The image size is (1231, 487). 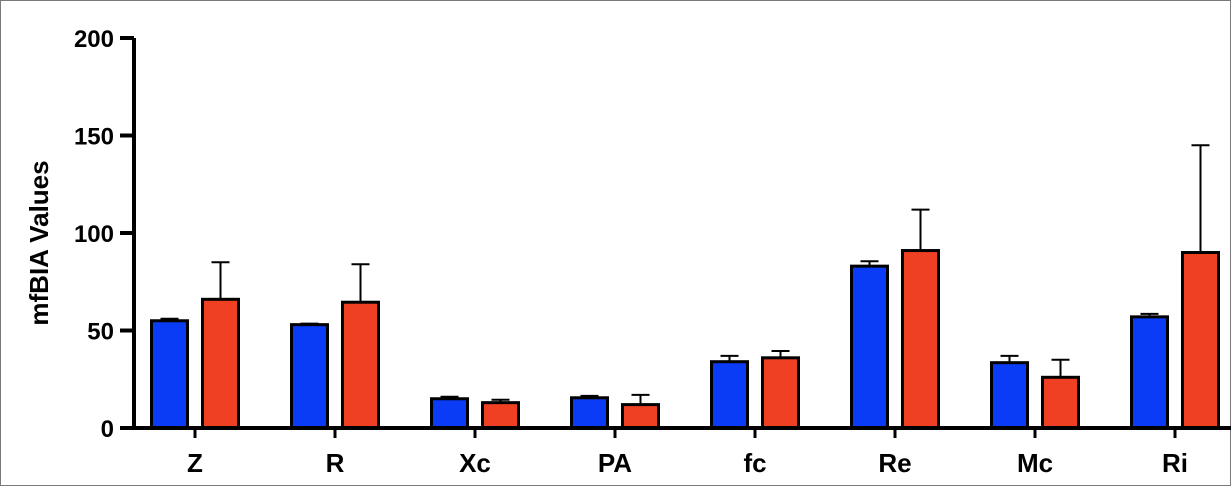 I want to click on x-tick-label-ri: Ri, so click(x=1175, y=463).